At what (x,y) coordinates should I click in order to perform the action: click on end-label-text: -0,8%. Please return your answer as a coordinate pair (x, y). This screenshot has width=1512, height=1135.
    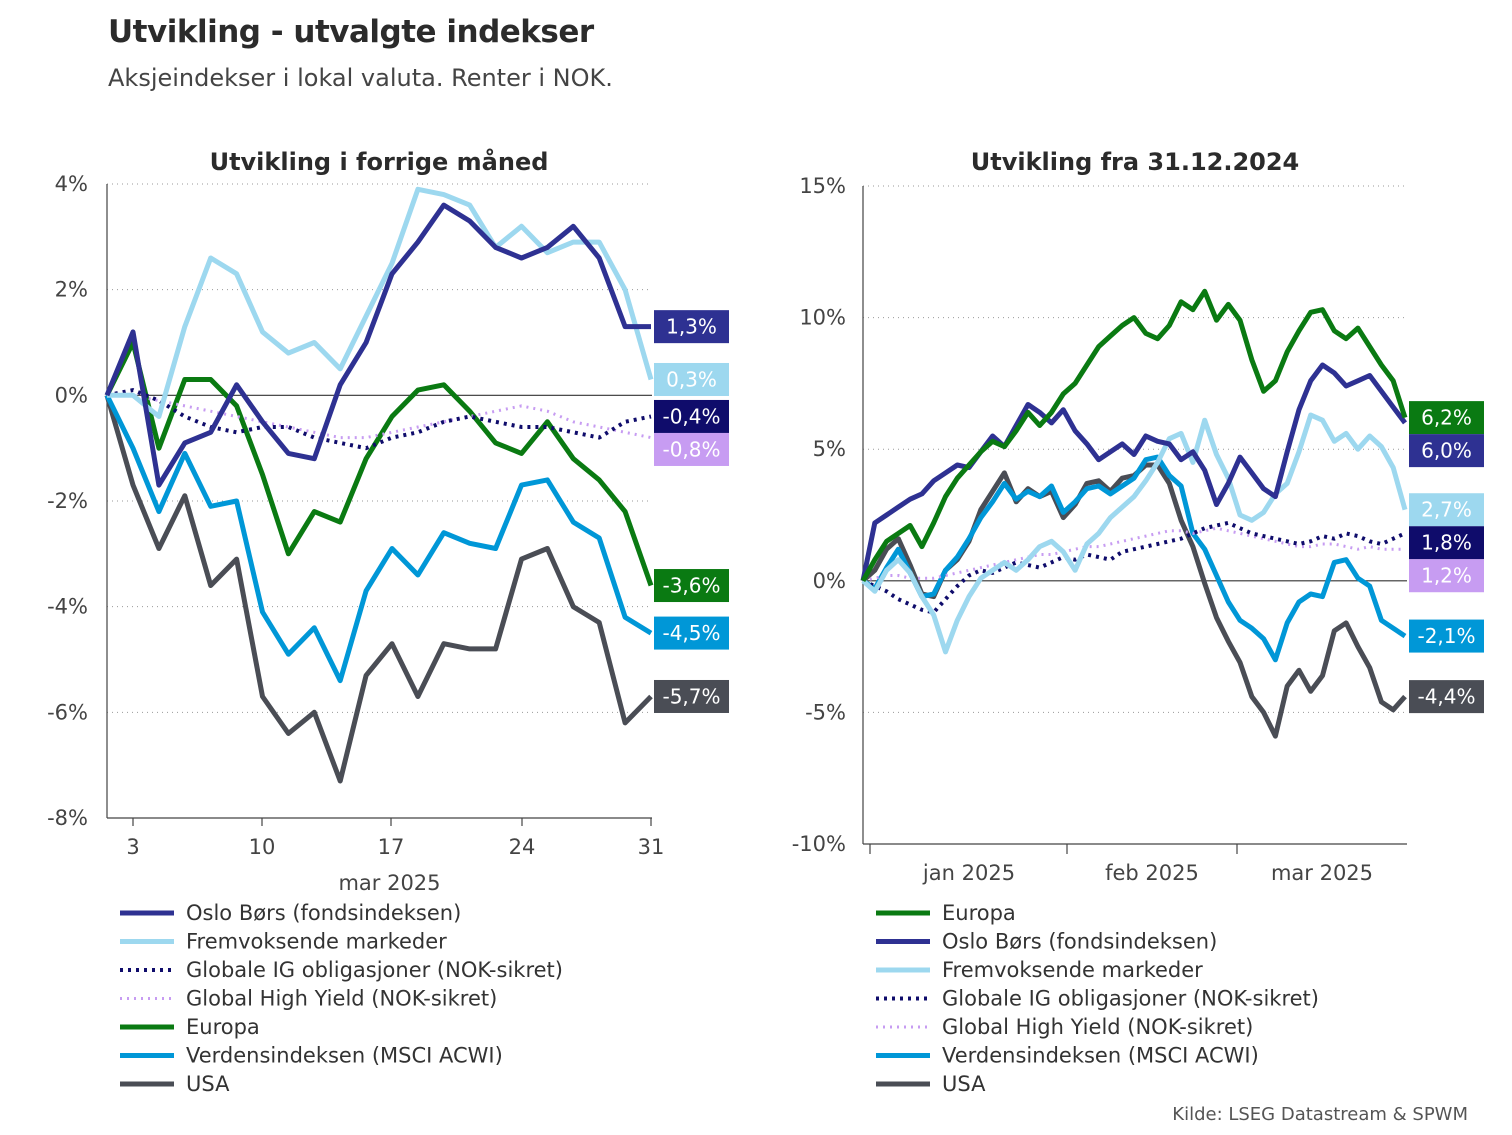
    Looking at the image, I should click on (691, 449).